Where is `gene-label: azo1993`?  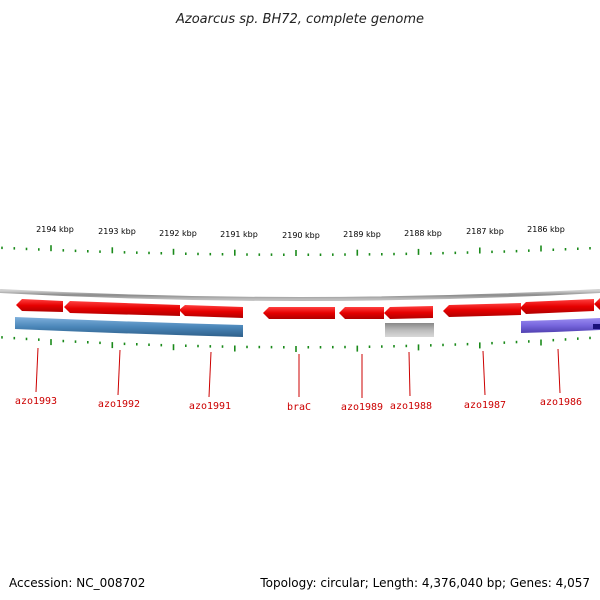
gene-label: azo1993 is located at coordinates (36, 401).